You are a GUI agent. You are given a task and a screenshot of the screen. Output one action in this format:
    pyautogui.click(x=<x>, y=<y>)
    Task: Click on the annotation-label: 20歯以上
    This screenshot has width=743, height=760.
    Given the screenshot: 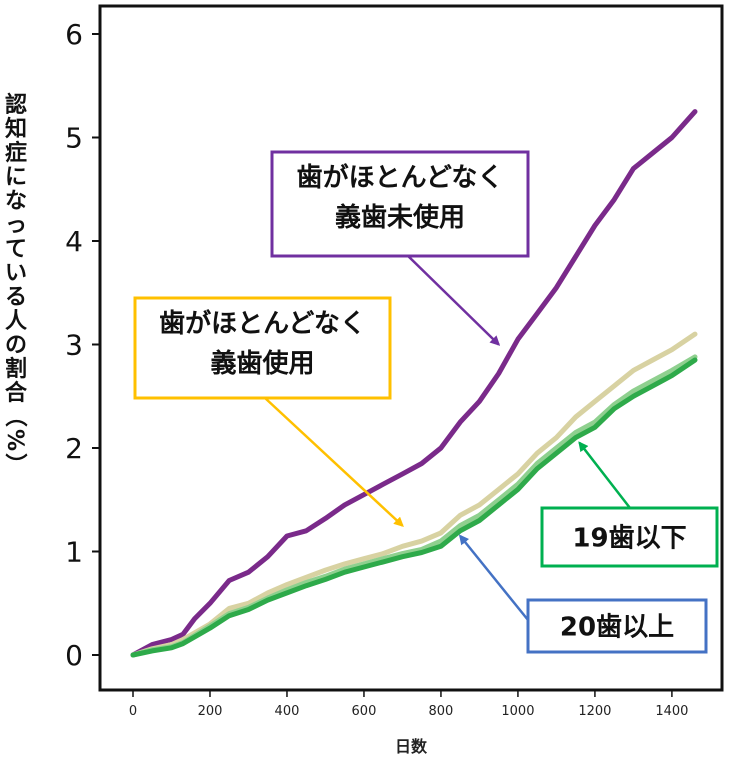 What is the action you would take?
    pyautogui.click(x=617, y=627)
    